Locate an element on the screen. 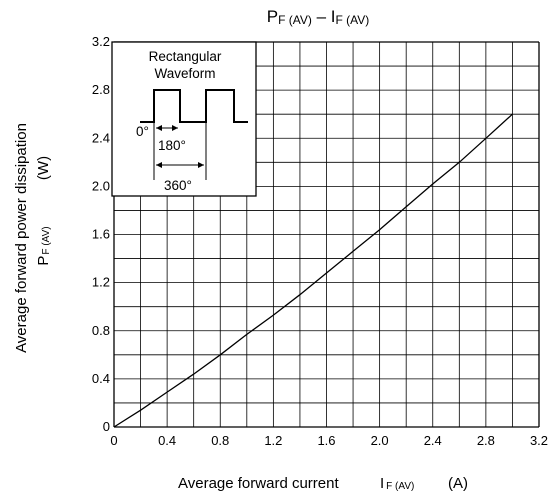 Image resolution: width=558 pixels, height=497 pixels. inset-label-0: 0° is located at coordinates (142, 131).